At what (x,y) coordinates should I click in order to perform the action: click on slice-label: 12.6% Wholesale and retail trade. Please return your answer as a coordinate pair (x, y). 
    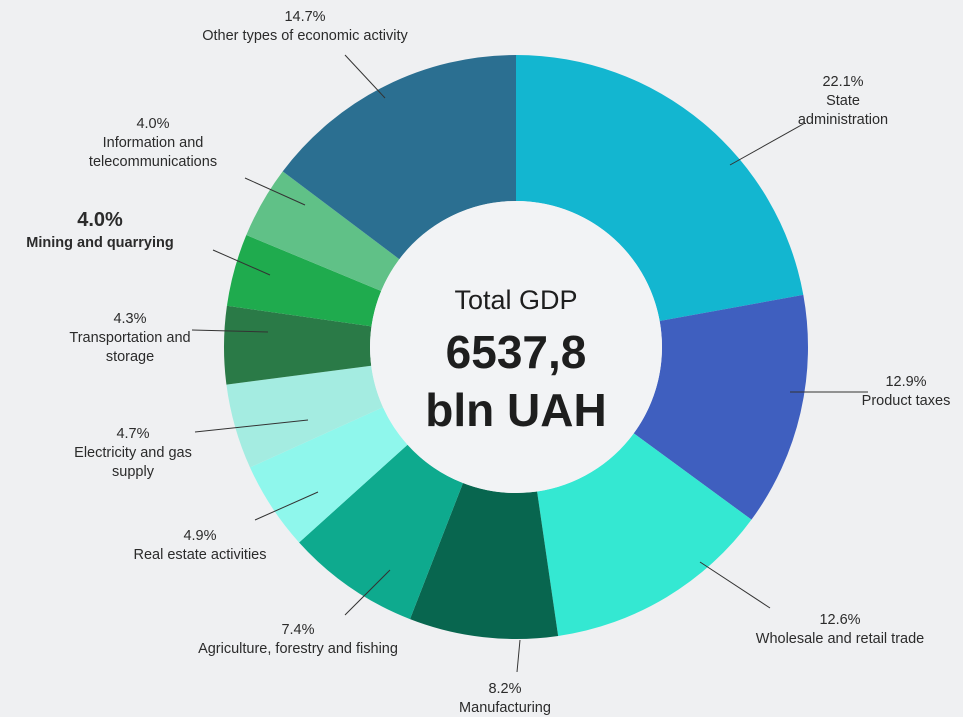
    Looking at the image, I should click on (840, 630).